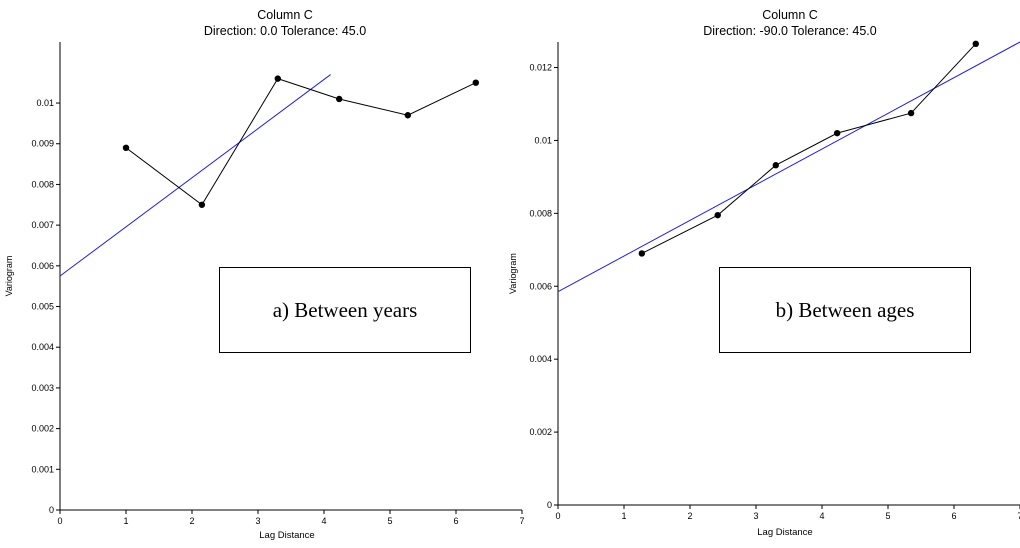 The height and width of the screenshot is (548, 1020). What do you see at coordinates (953, 516) in the screenshot?
I see `chart2-x-tick-label-6: 6` at bounding box center [953, 516].